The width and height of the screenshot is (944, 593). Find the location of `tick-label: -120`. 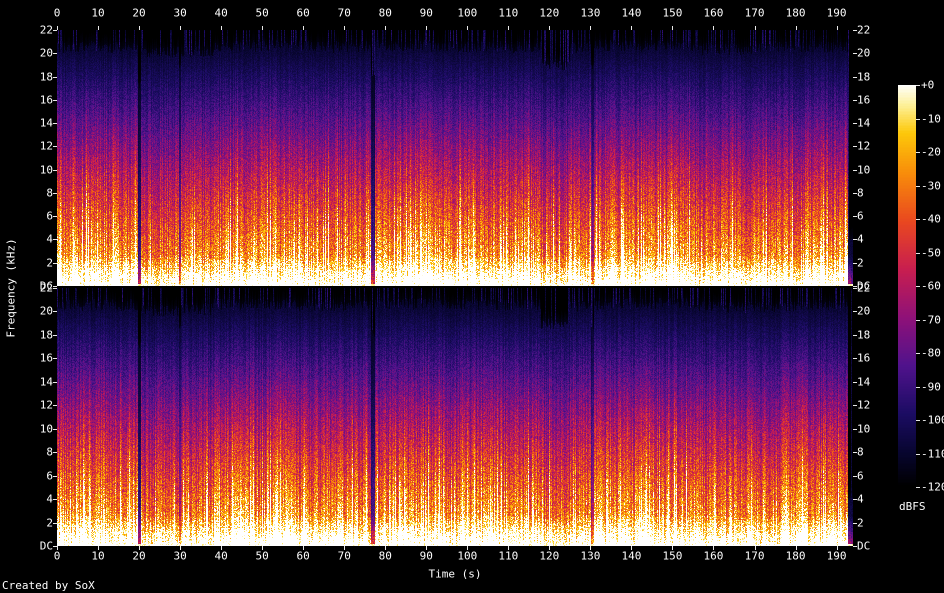

tick-label: -120 is located at coordinates (932, 487).